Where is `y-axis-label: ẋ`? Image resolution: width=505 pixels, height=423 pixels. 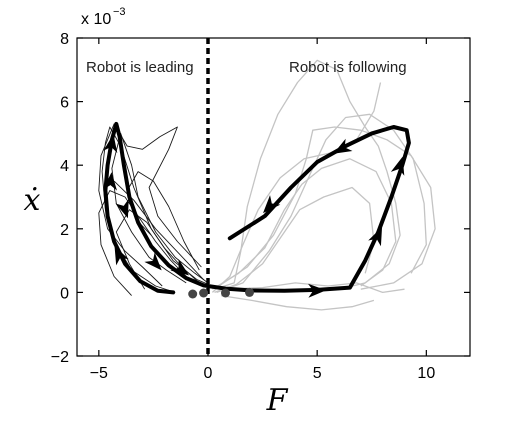 y-axis-label: ẋ is located at coordinates (32, 200).